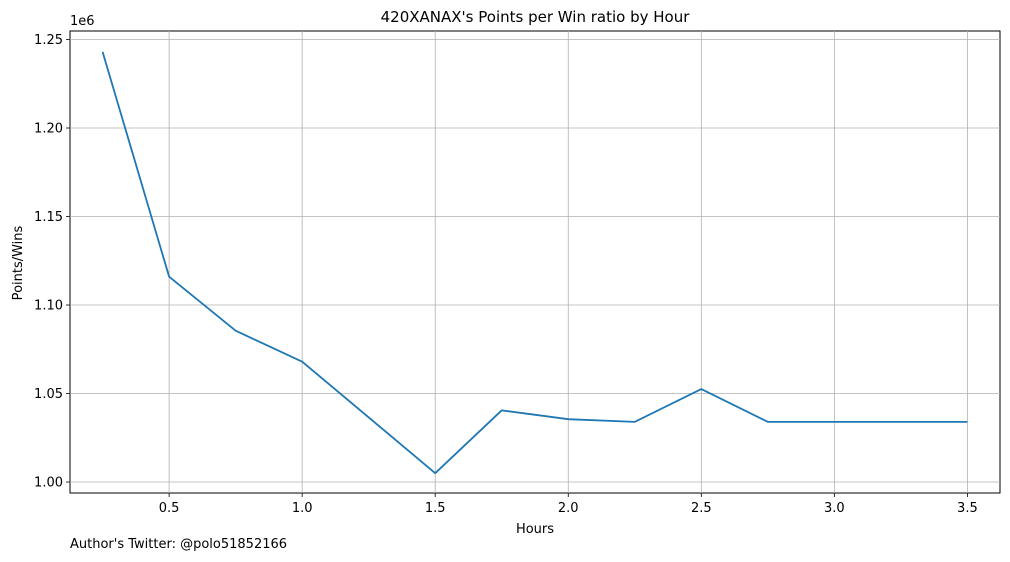 The width and height of the screenshot is (1010, 562). What do you see at coordinates (435, 508) in the screenshot?
I see `x-tick-label: 1.5` at bounding box center [435, 508].